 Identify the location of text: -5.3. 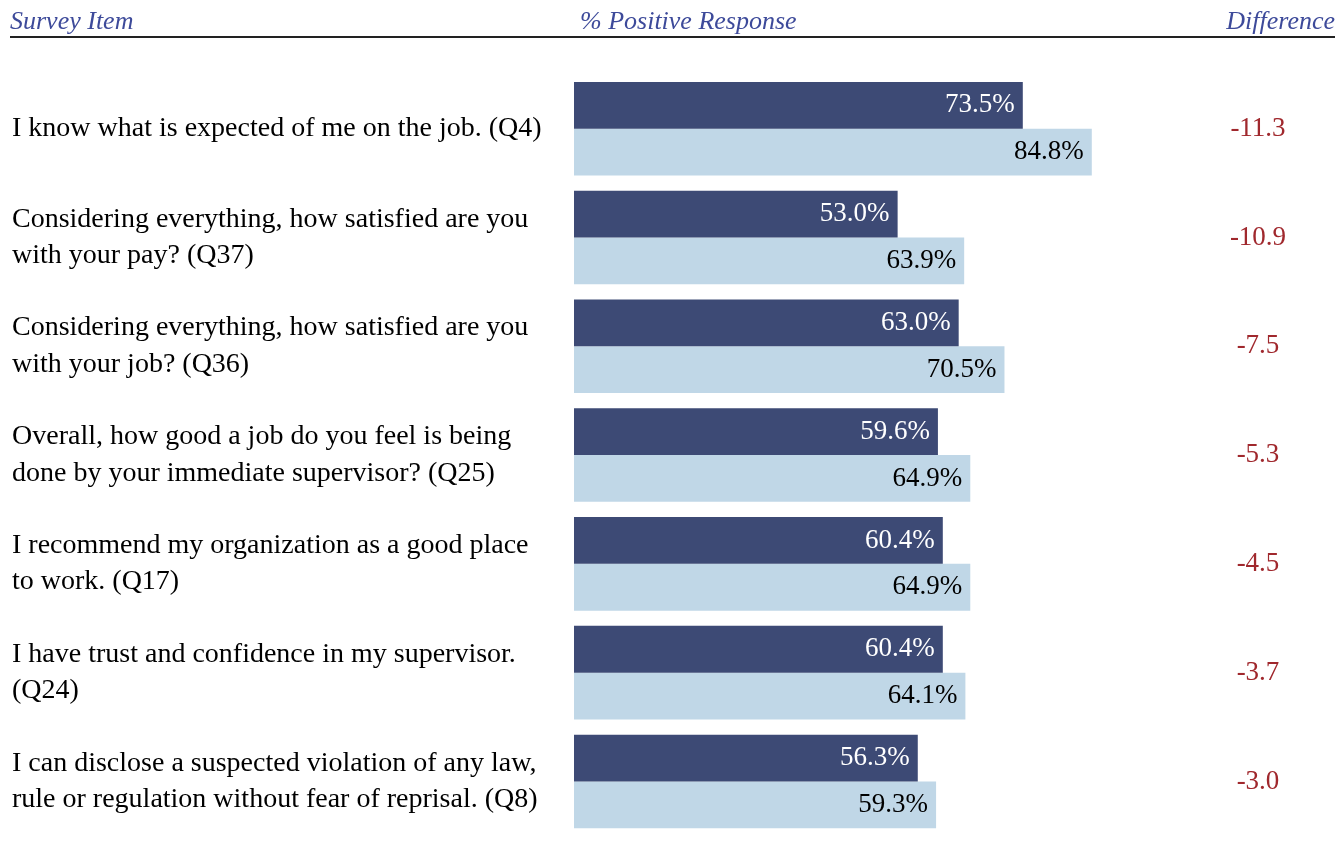
(1258, 453).